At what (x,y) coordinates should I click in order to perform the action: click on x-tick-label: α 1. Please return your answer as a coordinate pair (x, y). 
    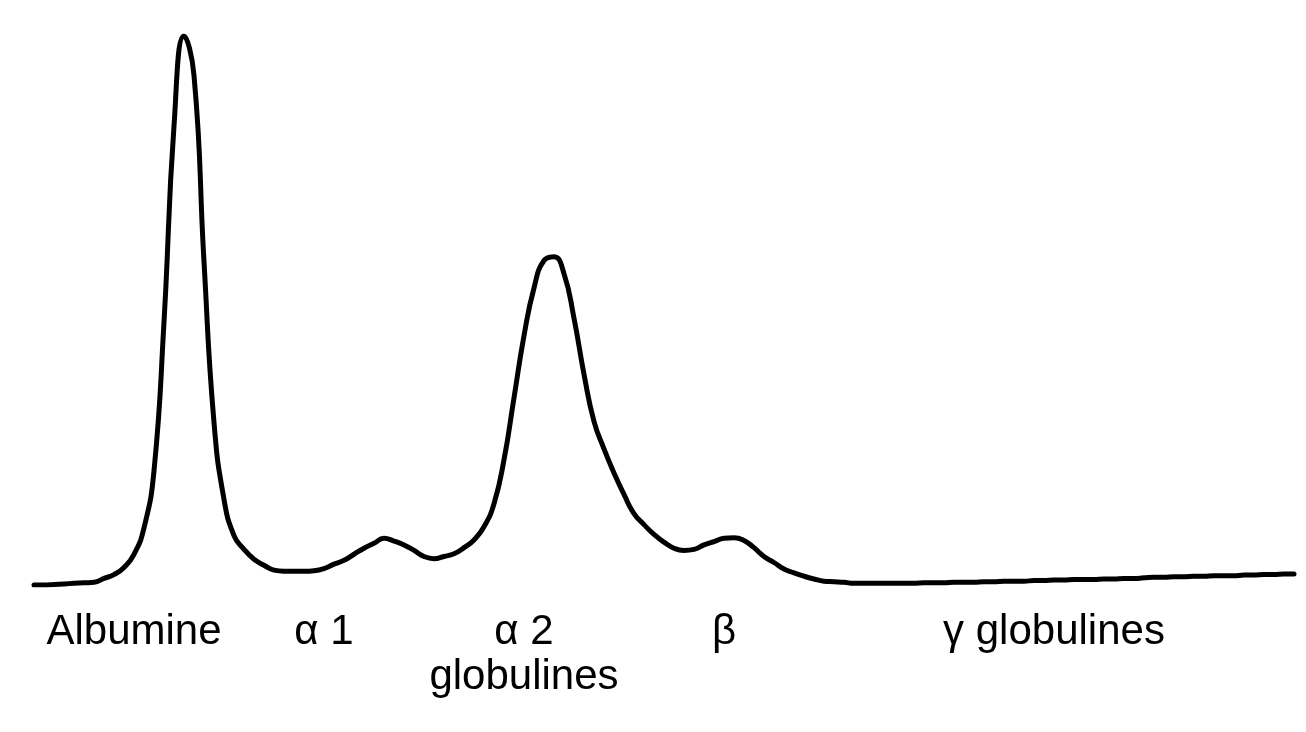
    Looking at the image, I should click on (324, 629).